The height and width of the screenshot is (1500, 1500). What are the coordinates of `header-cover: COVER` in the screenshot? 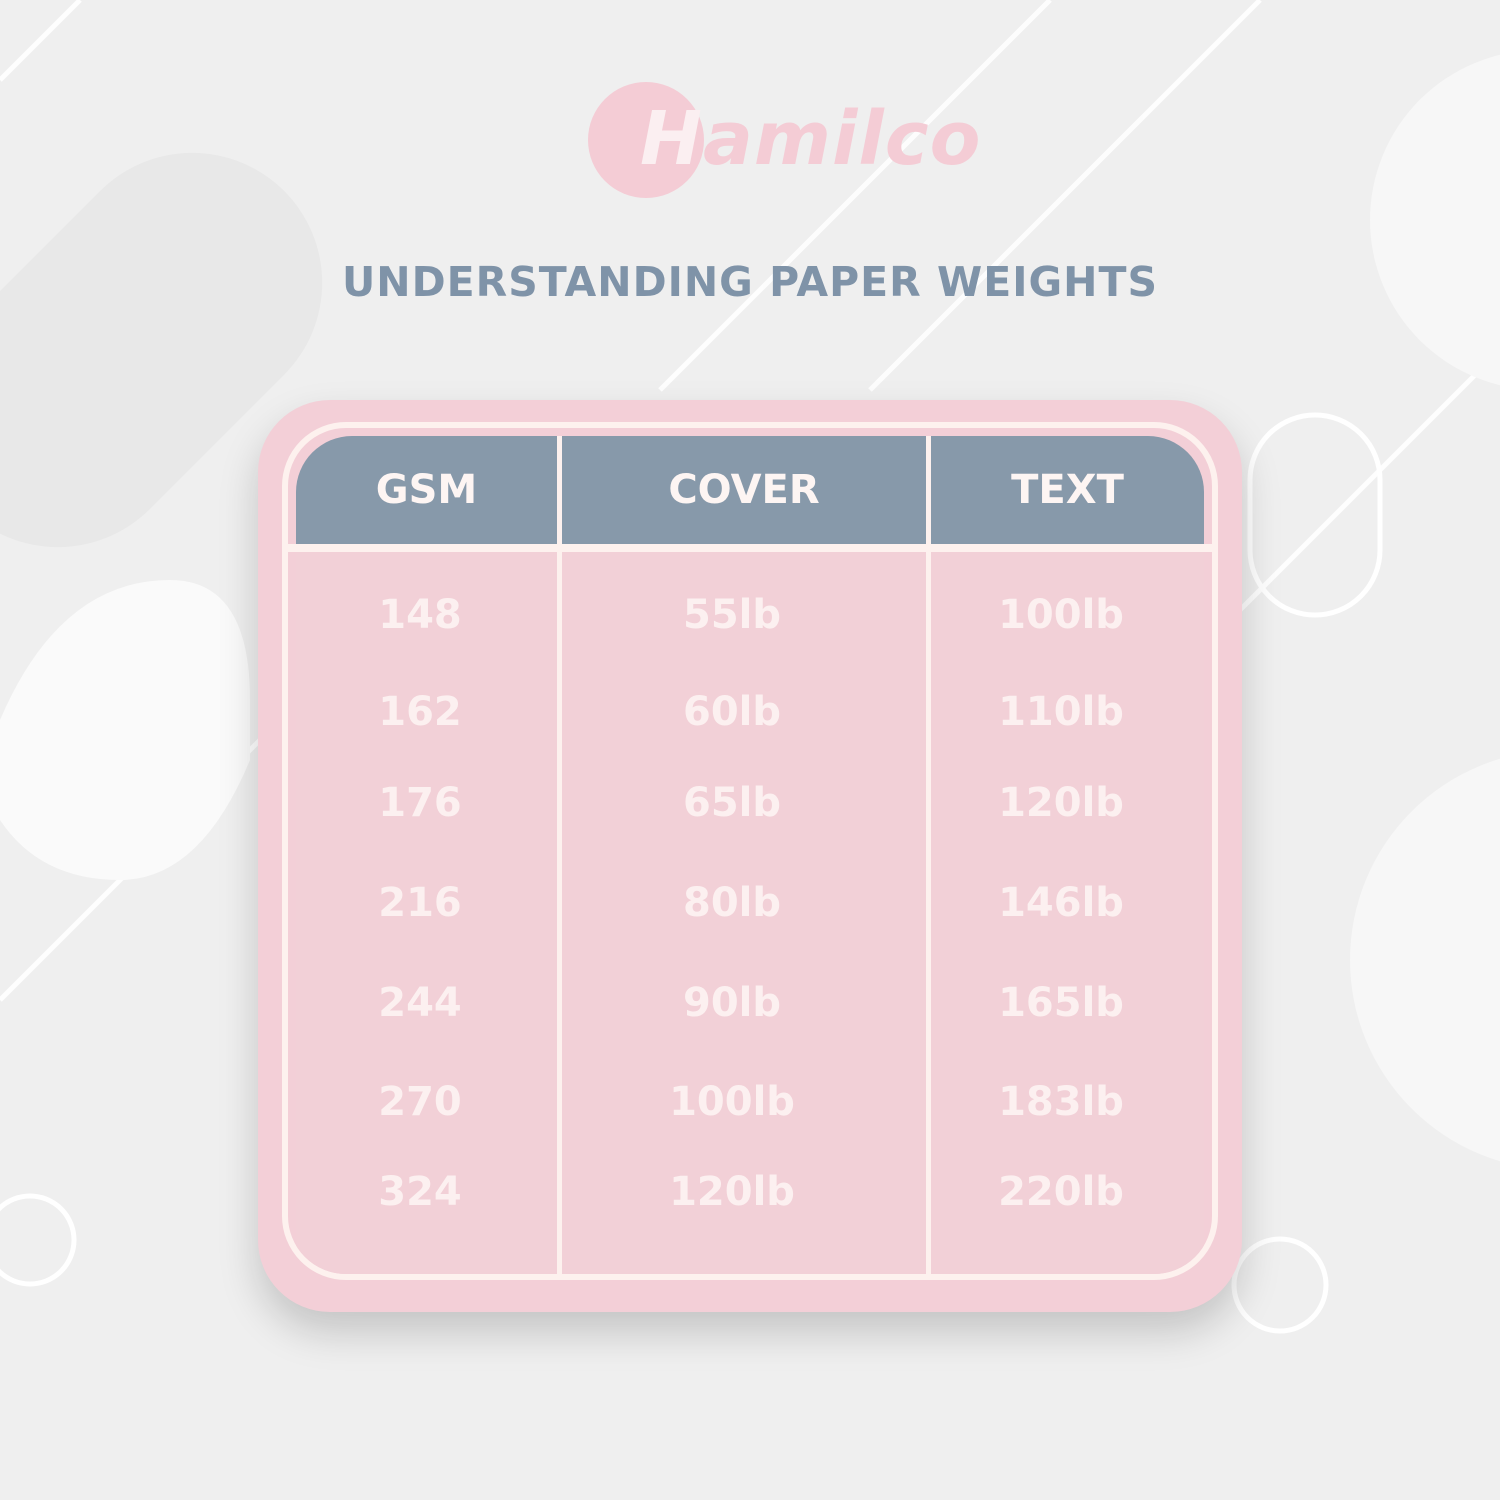 It's located at (744, 490).